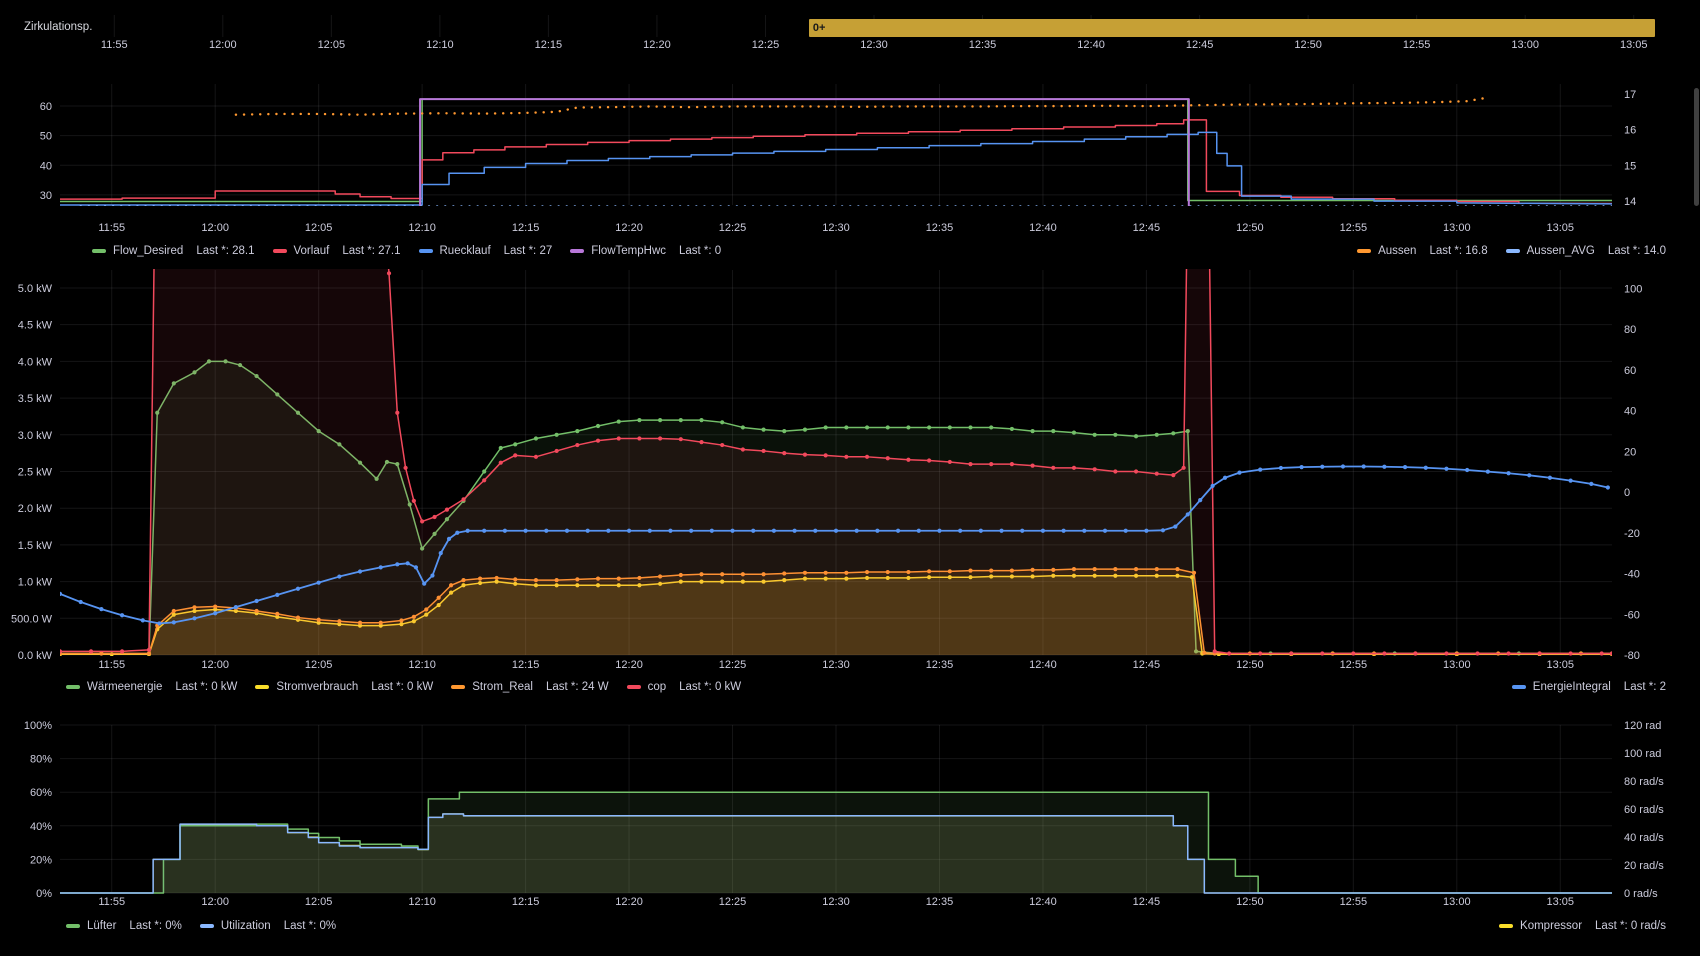  Describe the element at coordinates (1630, 412) in the screenshot. I see `y-axis-tick-label-right: 40` at that location.